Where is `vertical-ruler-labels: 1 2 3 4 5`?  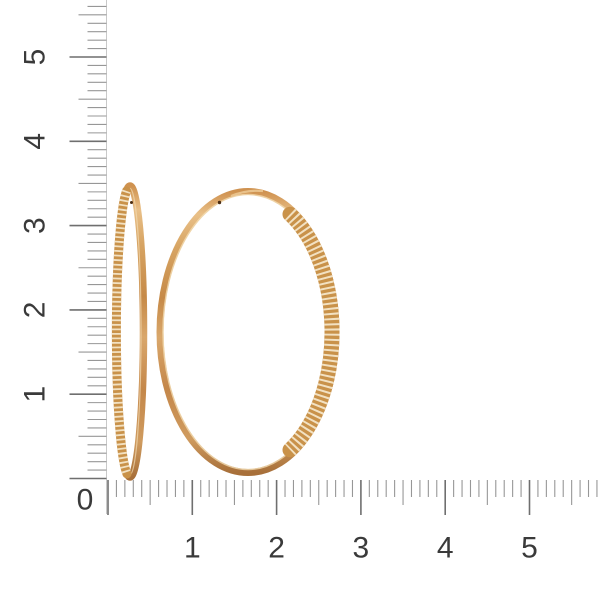 vertical-ruler-labels: 1 2 3 4 5 is located at coordinates (35, 226).